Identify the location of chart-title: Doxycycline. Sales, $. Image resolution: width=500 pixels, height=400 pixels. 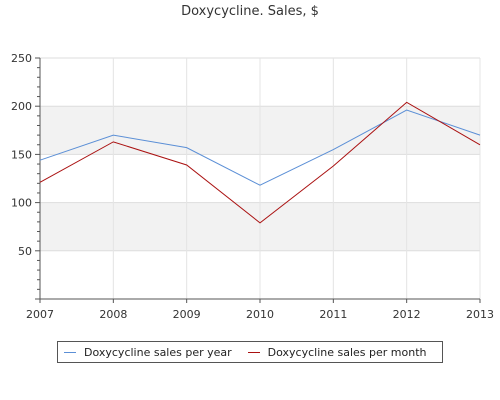
(250, 11).